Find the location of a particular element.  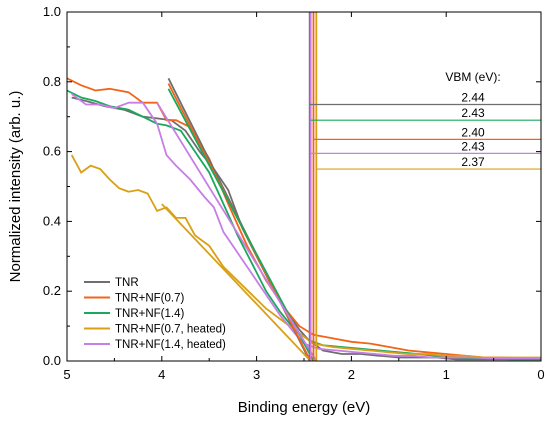

y-tick-label: 1.0 is located at coordinates (52, 11).